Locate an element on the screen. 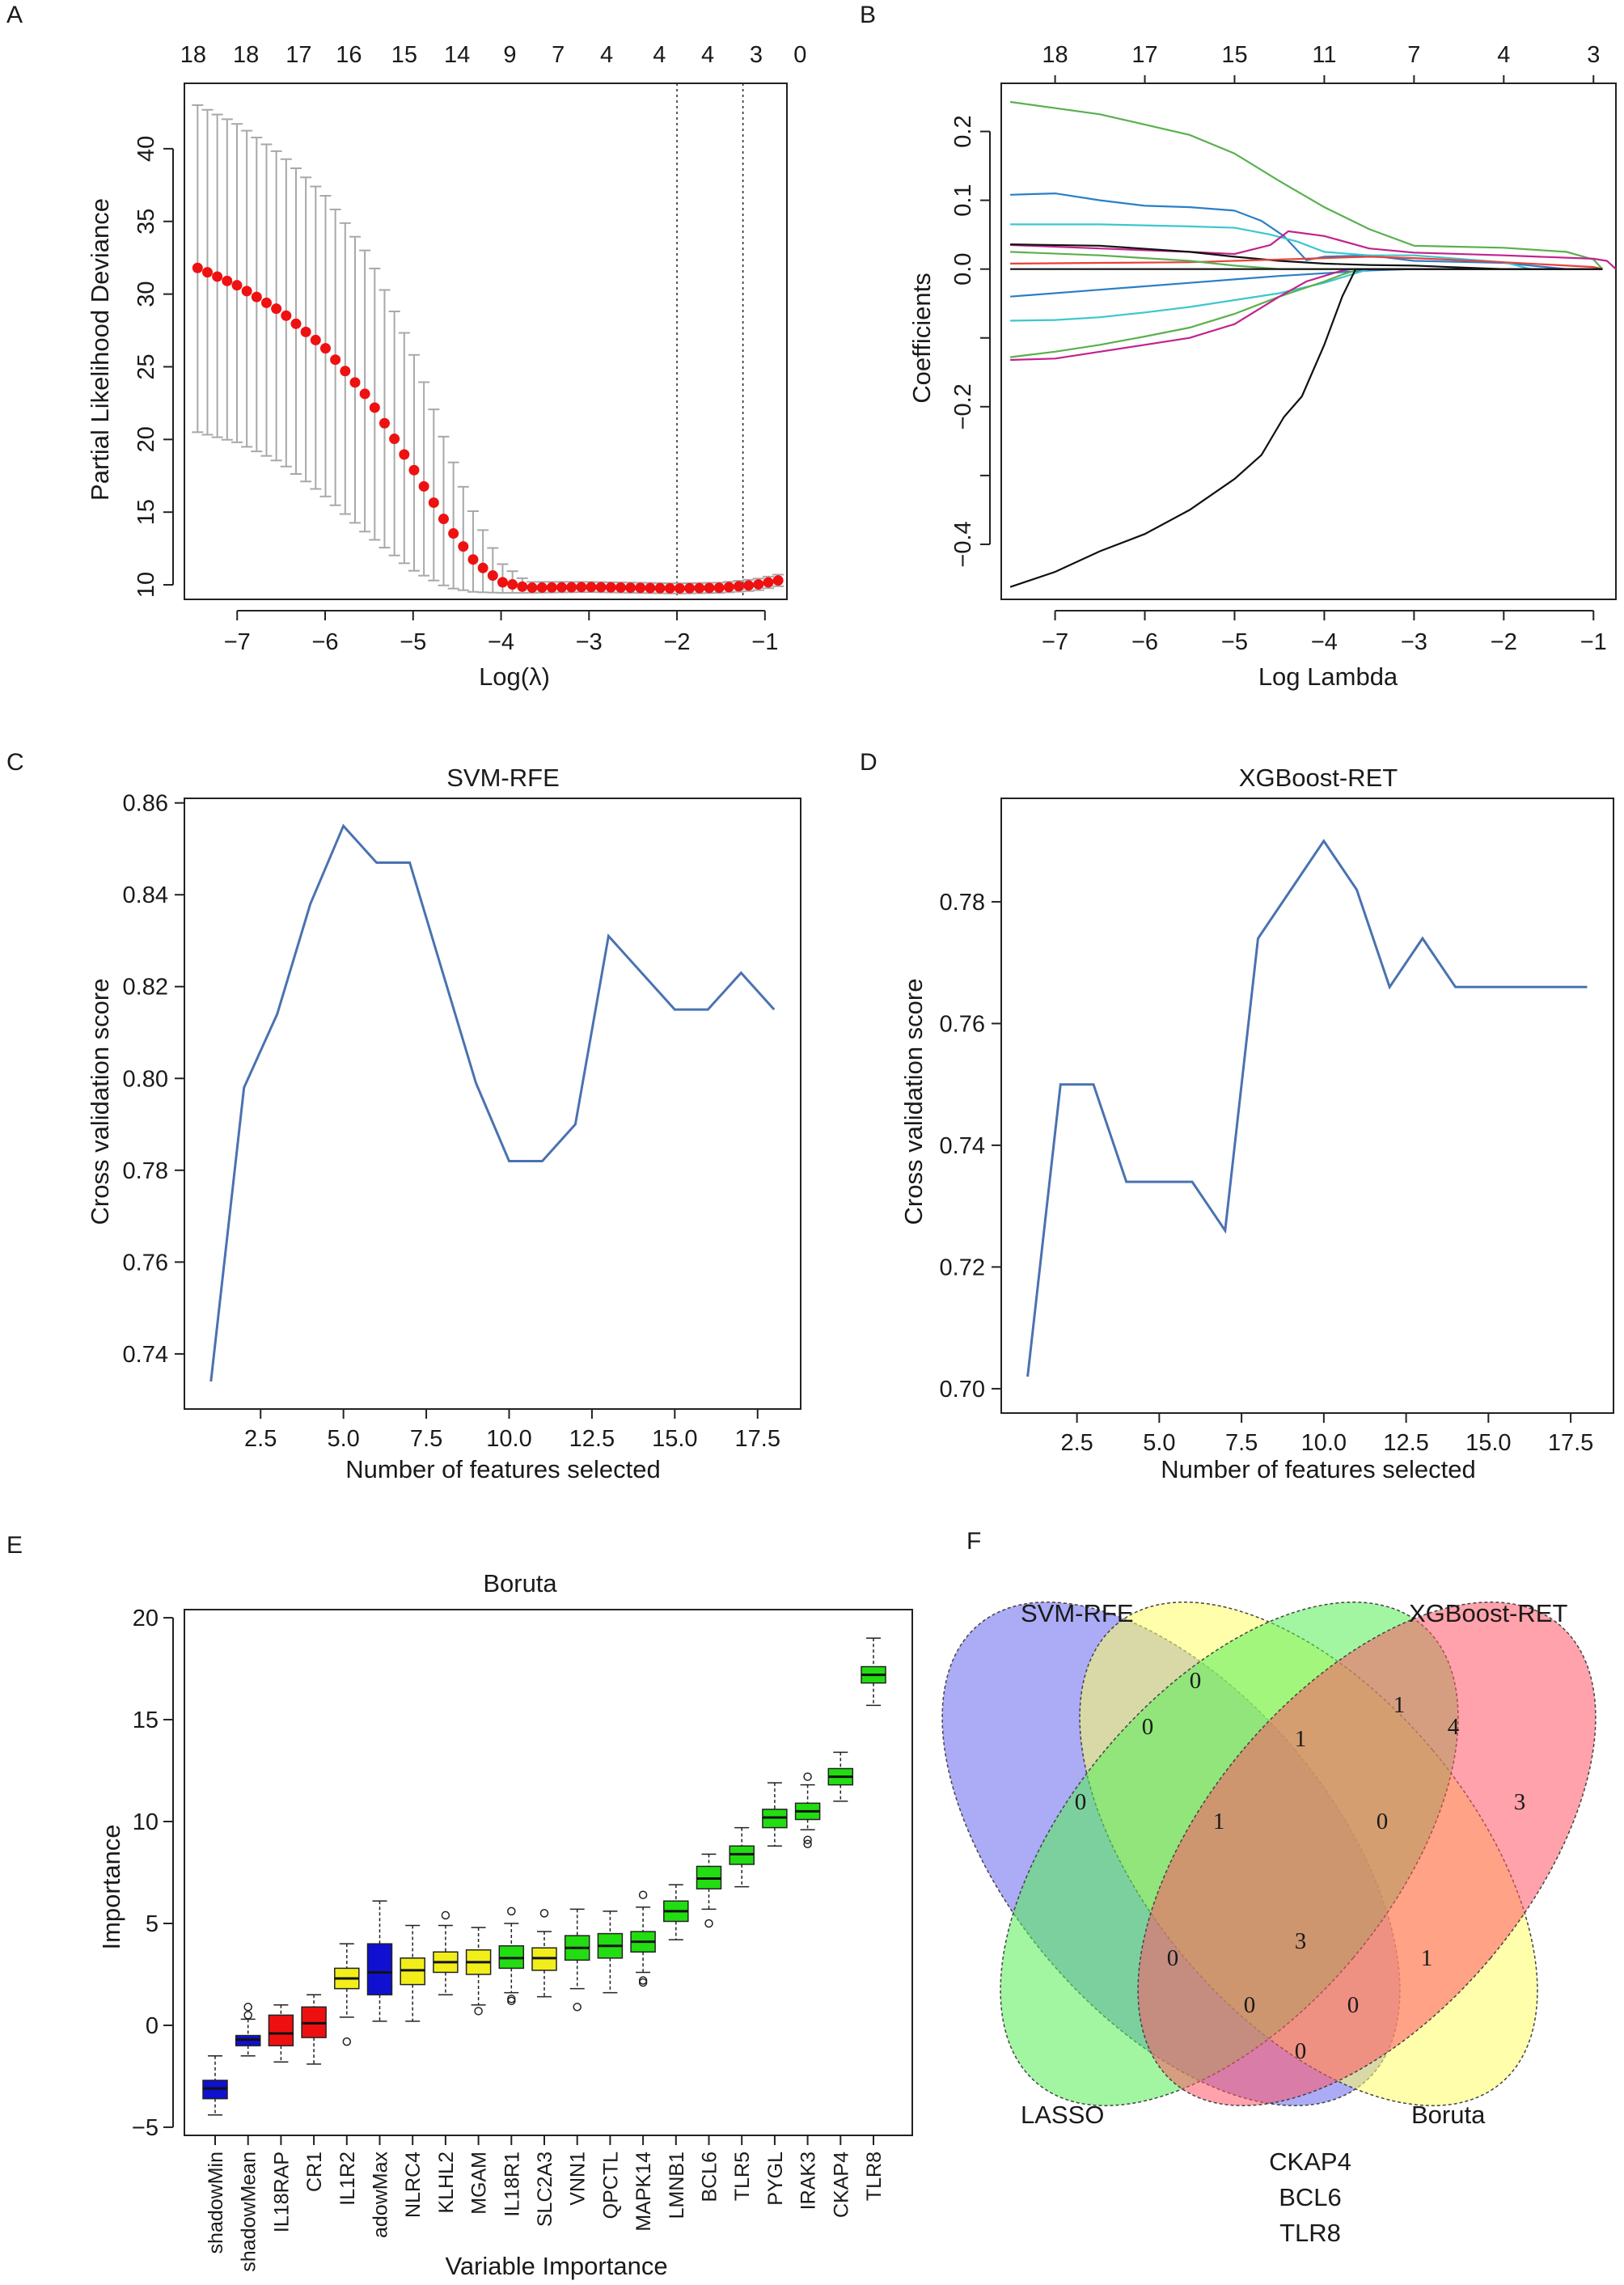  x-tick-label-d: 7.5 is located at coordinates (1241, 1443).